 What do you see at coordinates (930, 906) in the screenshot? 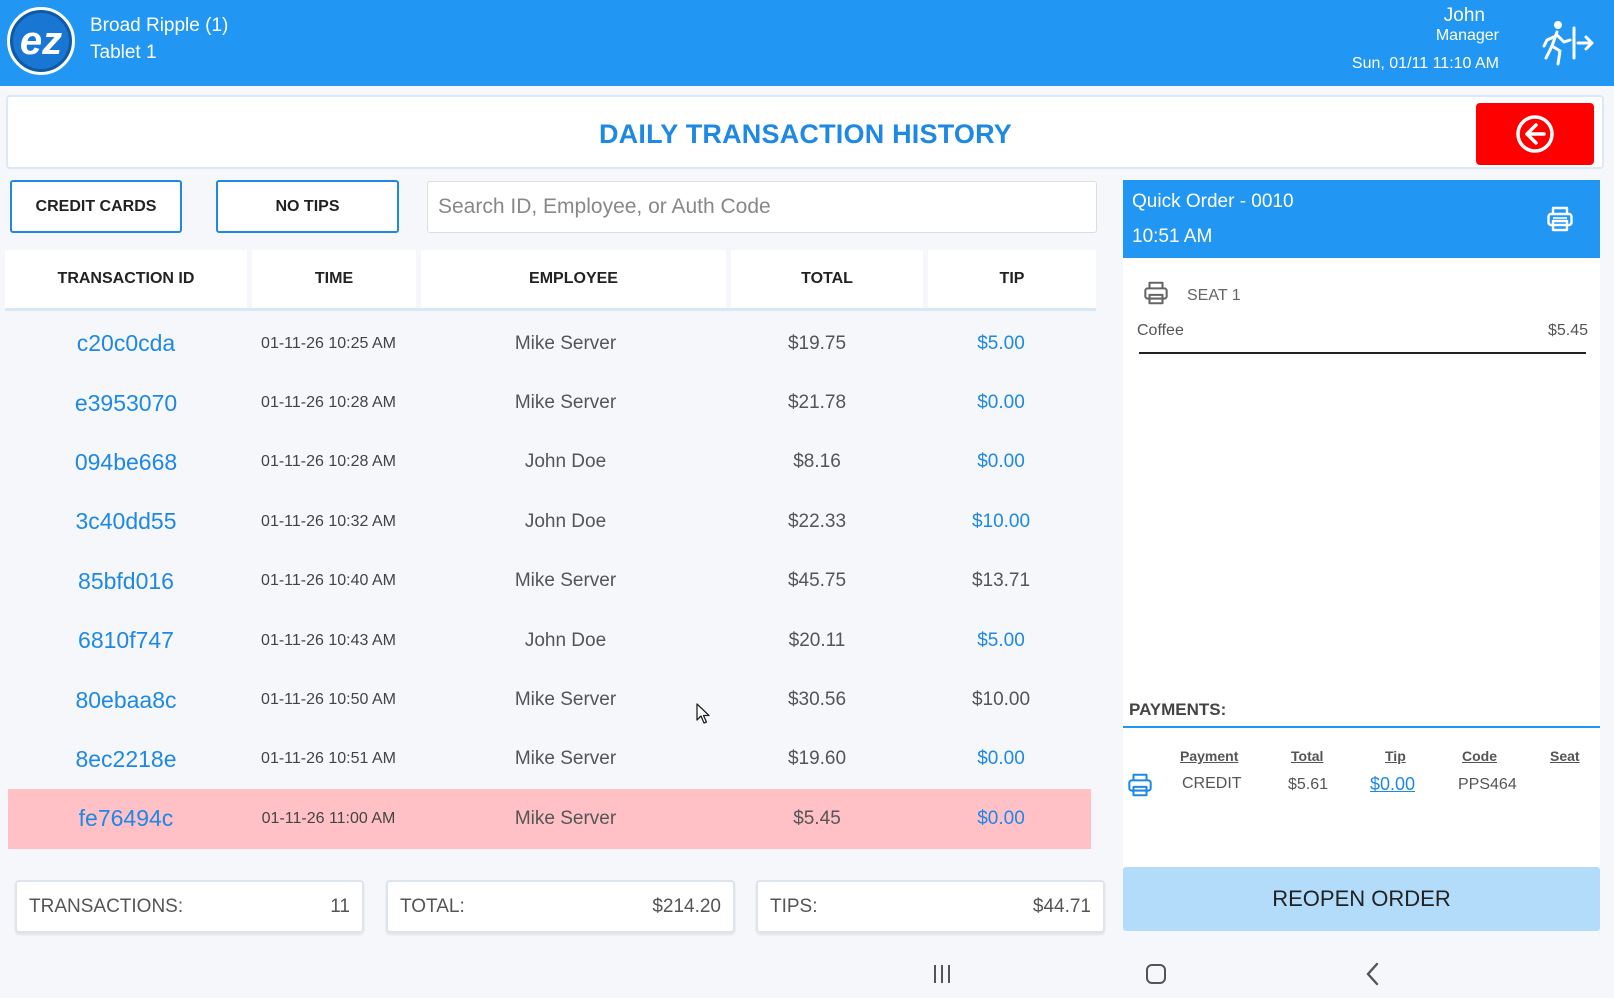
I see `tips-amount-box: TIPS: $44.71` at bounding box center [930, 906].